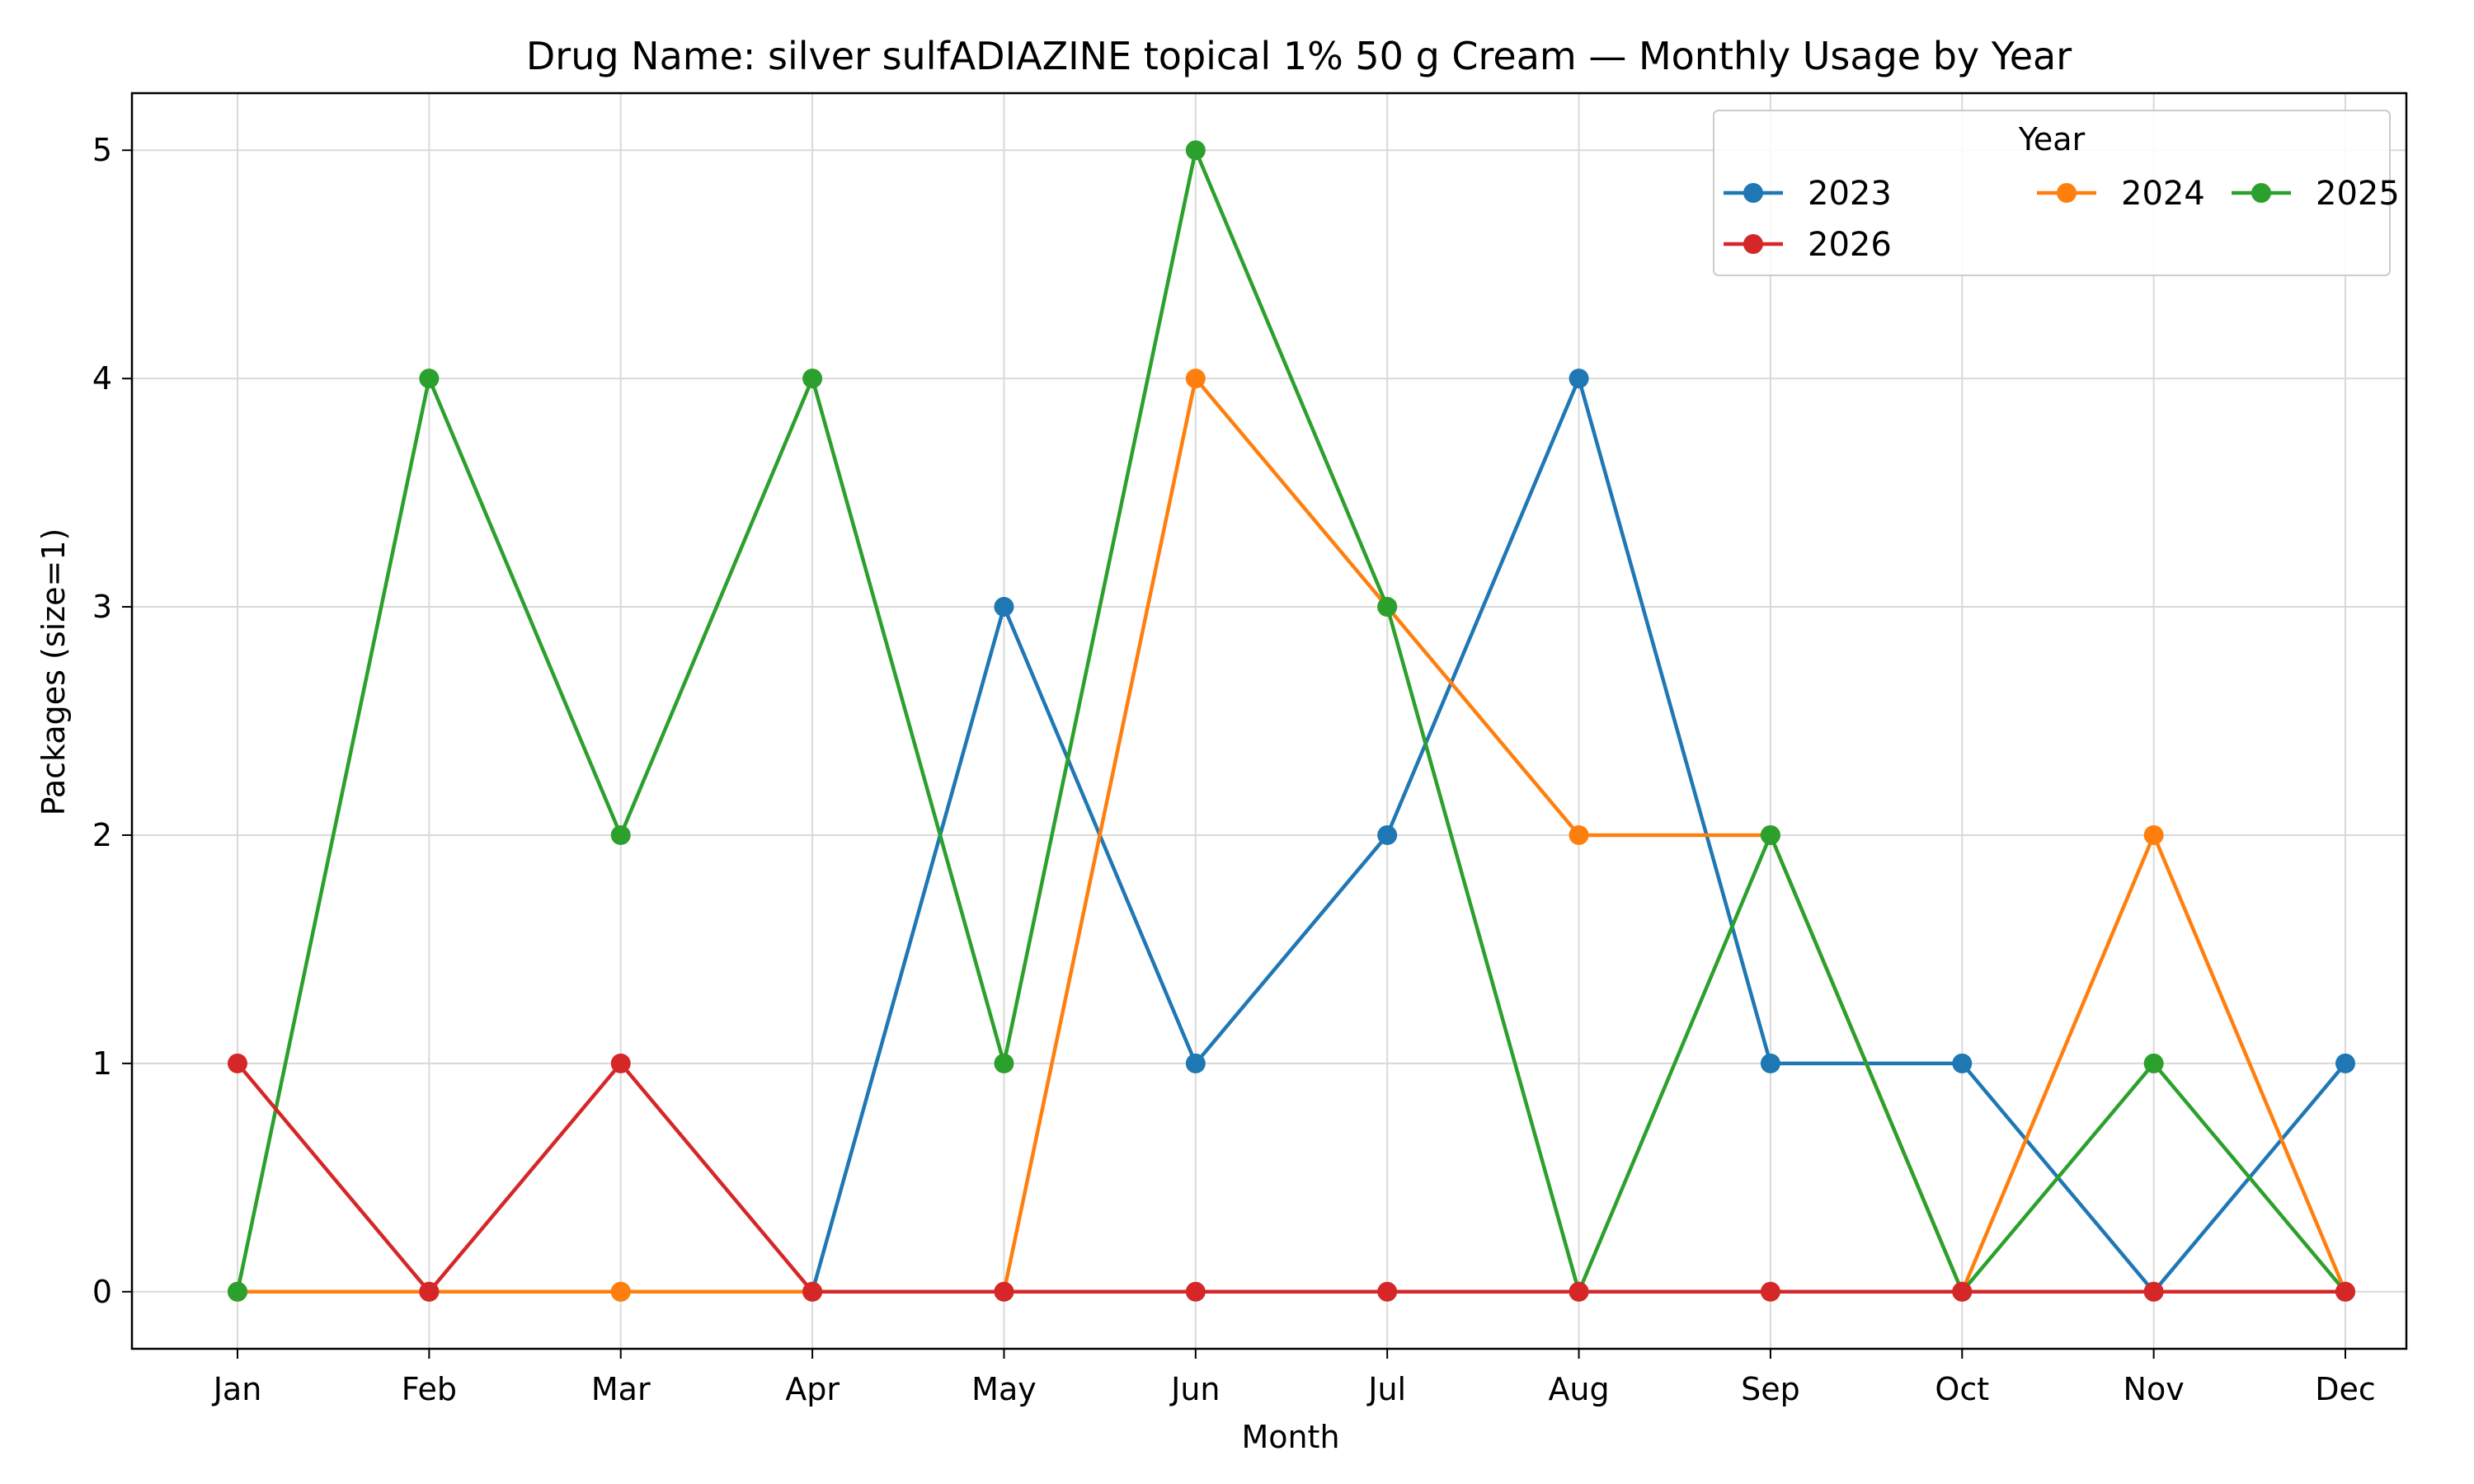 This screenshot has width=2474, height=1484. Describe the element at coordinates (1850, 194) in the screenshot. I see `legend-label: 2023` at that location.